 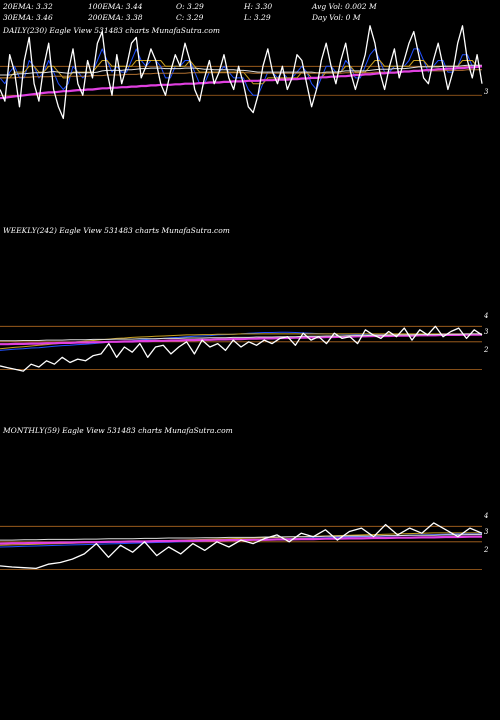 What do you see at coordinates (190, 6) in the screenshot?
I see `header-value: O: 3.29` at bounding box center [190, 6].